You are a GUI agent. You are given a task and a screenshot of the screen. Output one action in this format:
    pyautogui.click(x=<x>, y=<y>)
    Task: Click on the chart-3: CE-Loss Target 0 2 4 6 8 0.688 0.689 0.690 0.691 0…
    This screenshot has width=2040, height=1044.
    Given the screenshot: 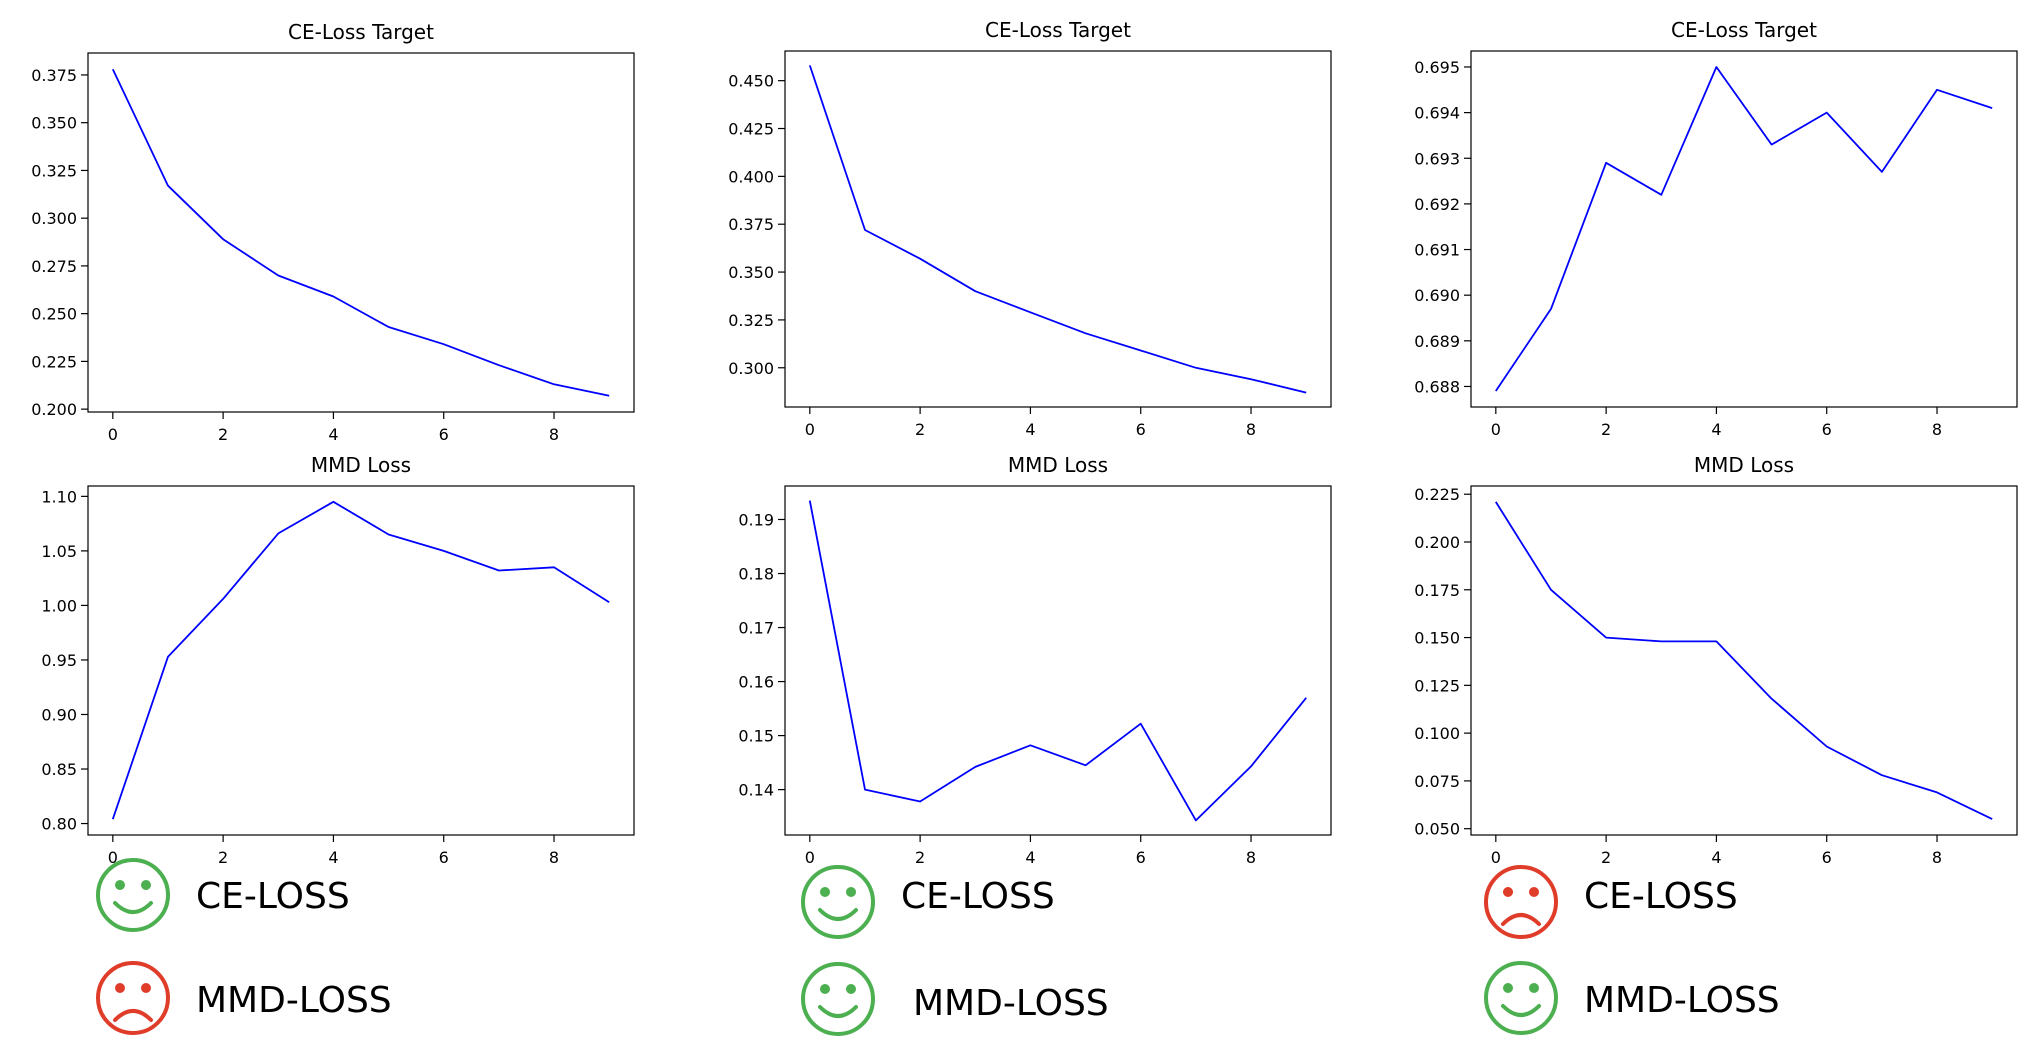 What is the action you would take?
    pyautogui.click(x=1716, y=228)
    